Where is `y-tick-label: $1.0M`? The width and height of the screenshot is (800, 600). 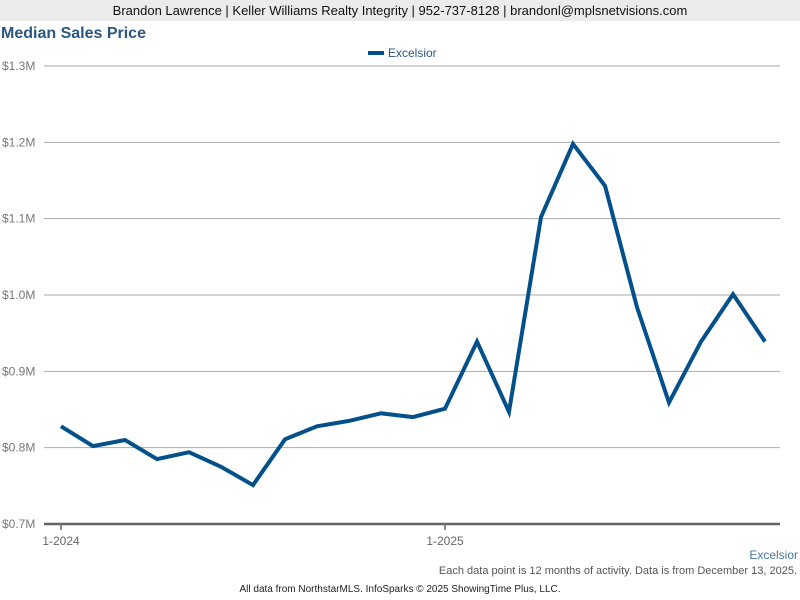 y-tick-label: $1.0M is located at coordinates (18, 295).